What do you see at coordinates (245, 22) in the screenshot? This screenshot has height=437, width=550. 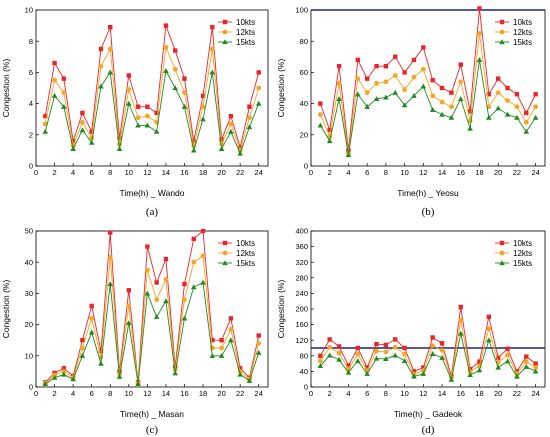 I see `legend-label-10kts: 10kts` at bounding box center [245, 22].